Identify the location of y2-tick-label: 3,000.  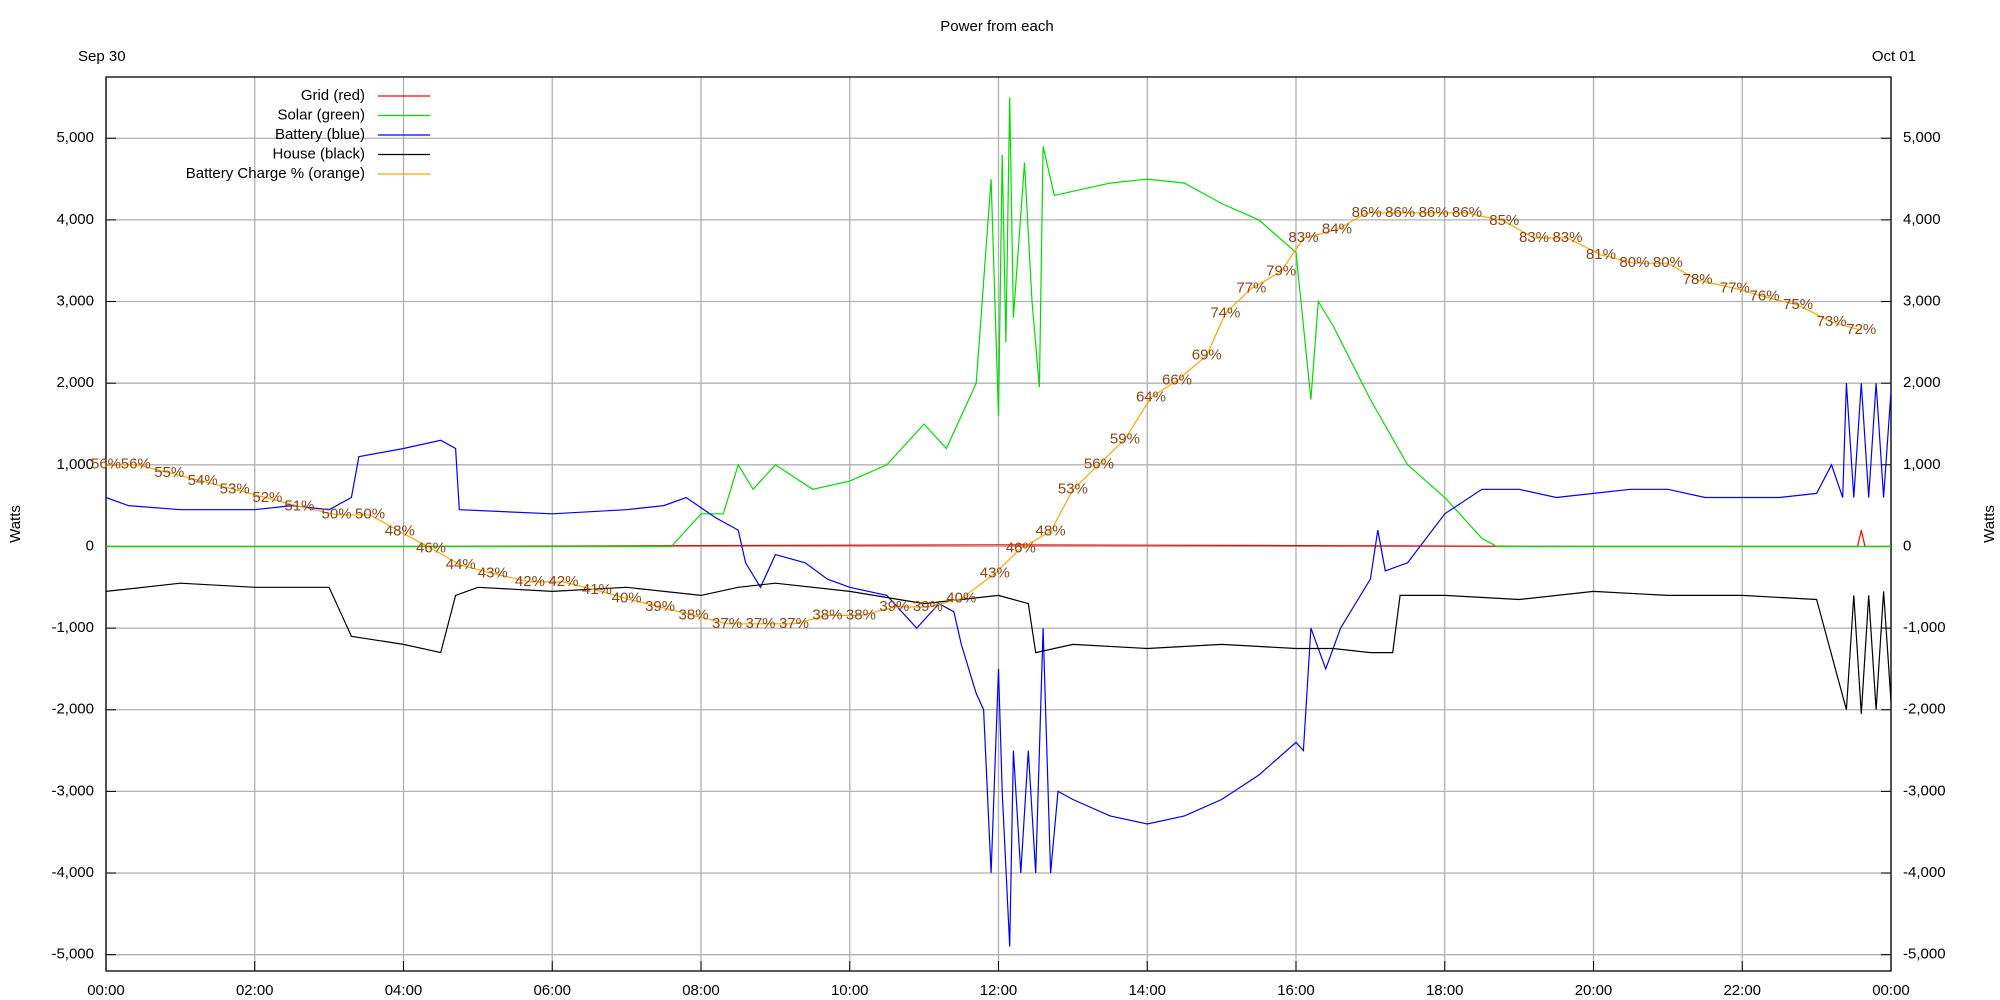
(1922, 300).